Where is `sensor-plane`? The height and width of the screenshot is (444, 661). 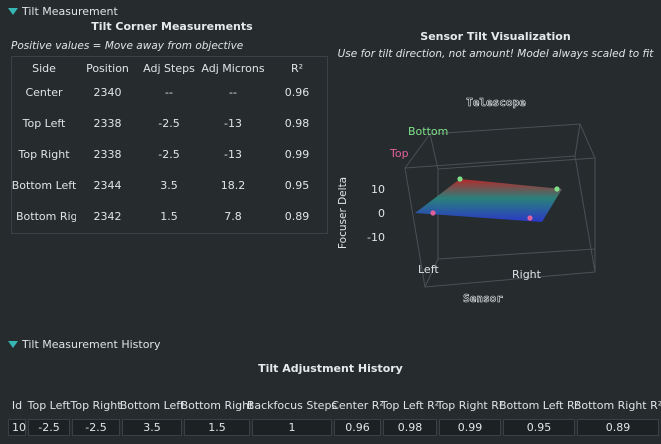
sensor-plane is located at coordinates (488, 200).